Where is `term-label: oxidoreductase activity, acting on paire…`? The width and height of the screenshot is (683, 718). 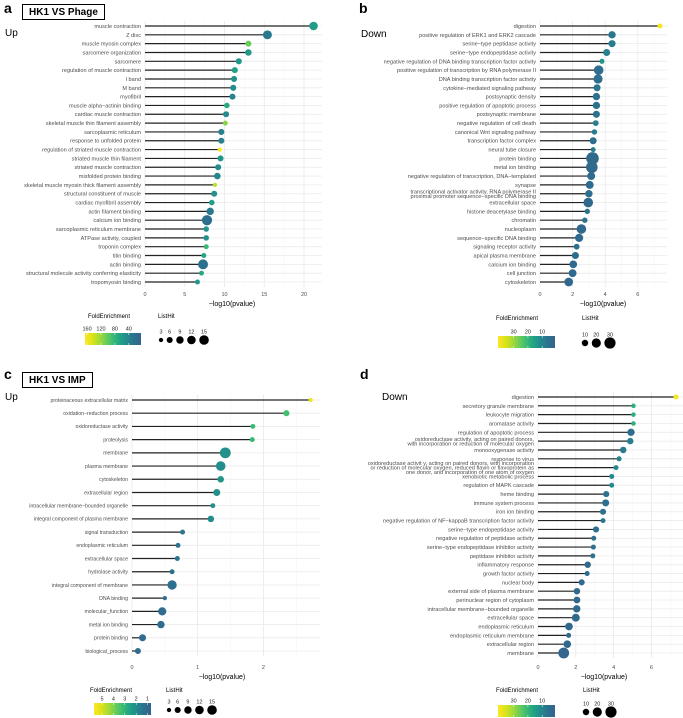 term-label: oxidoreductase activity, acting on paire… is located at coordinates (470, 442).